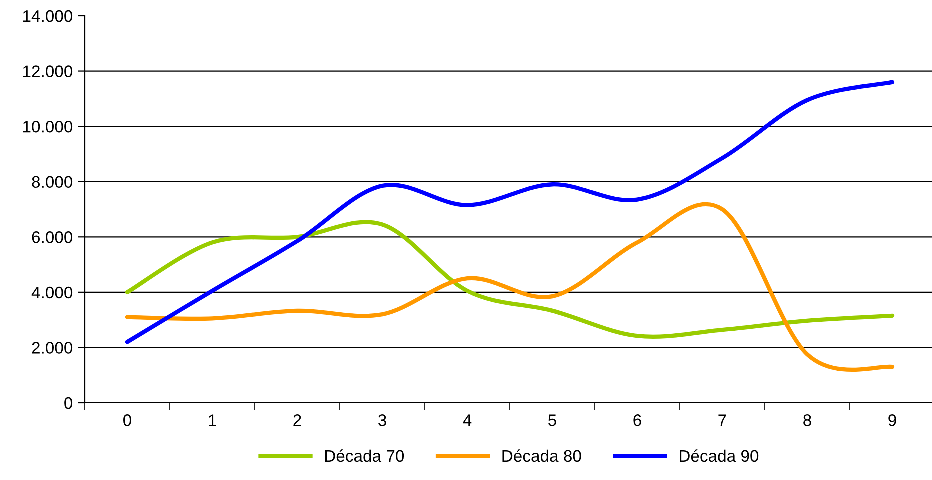  What do you see at coordinates (364, 456) in the screenshot?
I see `legend-label: Década 70` at bounding box center [364, 456].